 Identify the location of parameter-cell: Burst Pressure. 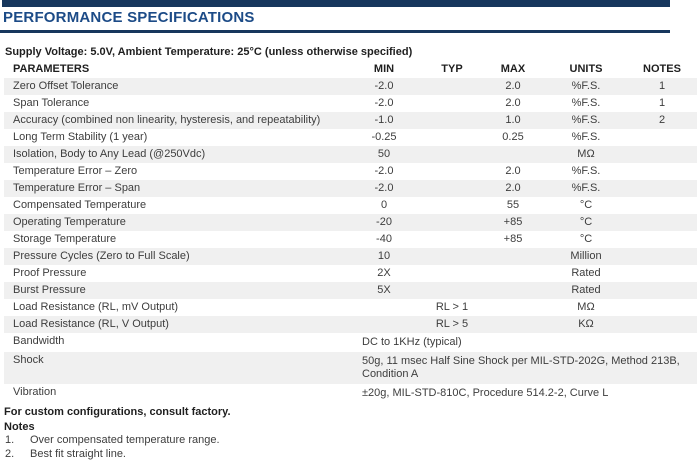
(49, 290).